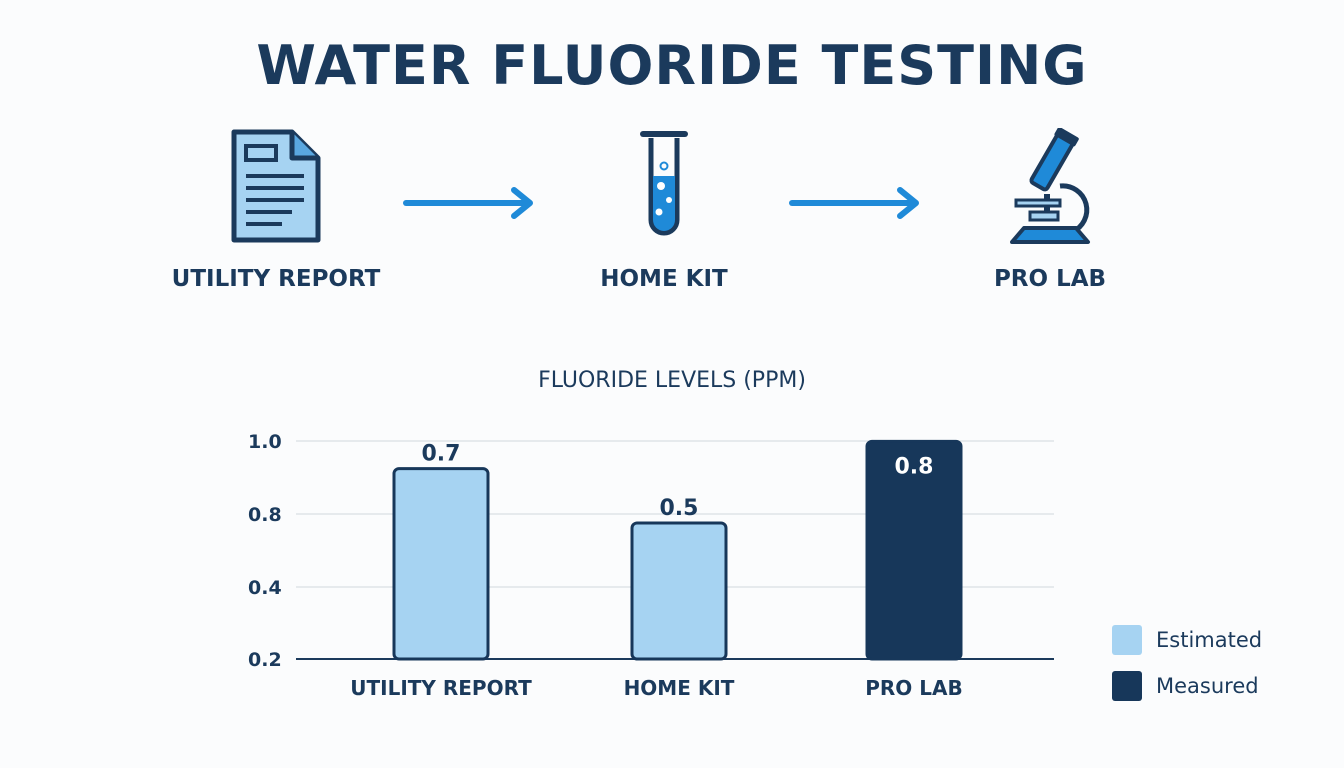 This screenshot has width=1344, height=768. Describe the element at coordinates (679, 508) in the screenshot. I see `data-label: 0.5` at that location.